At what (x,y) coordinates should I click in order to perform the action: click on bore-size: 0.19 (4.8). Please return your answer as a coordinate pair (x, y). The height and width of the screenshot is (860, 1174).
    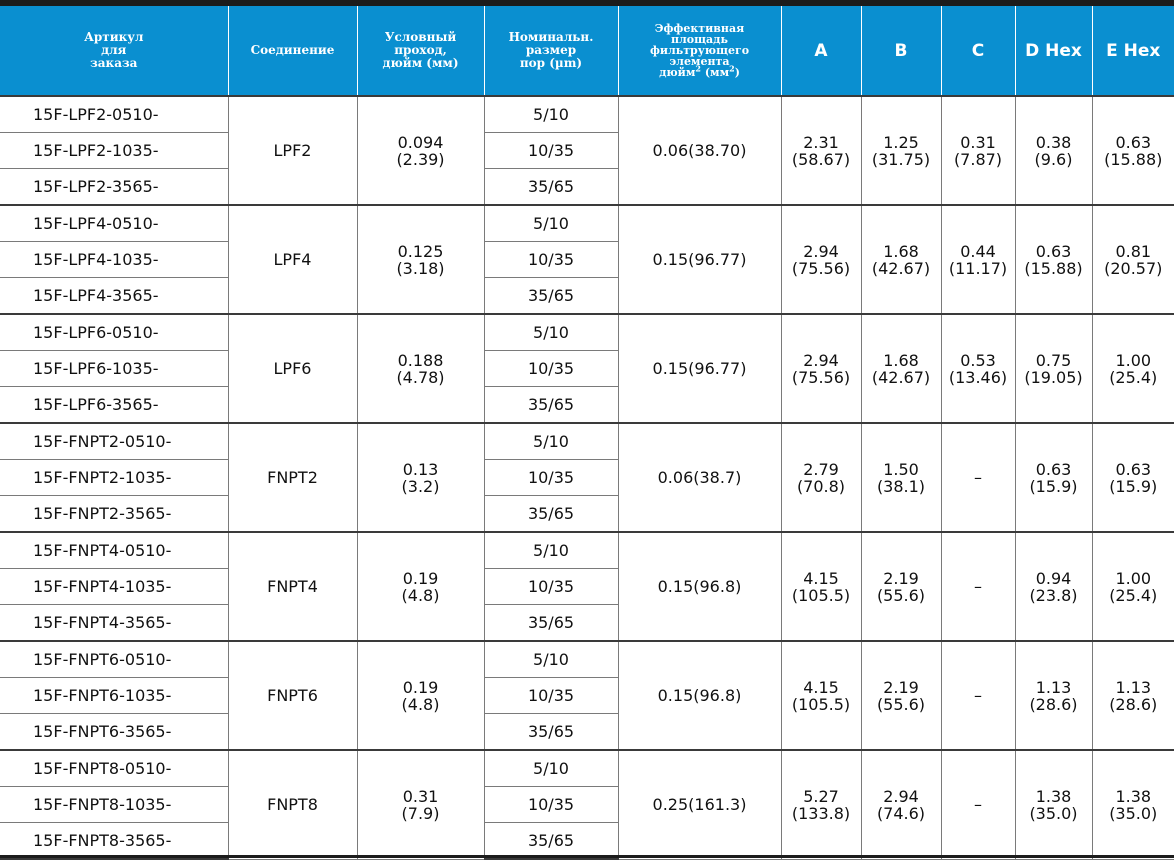
    Looking at the image, I should click on (420, 695).